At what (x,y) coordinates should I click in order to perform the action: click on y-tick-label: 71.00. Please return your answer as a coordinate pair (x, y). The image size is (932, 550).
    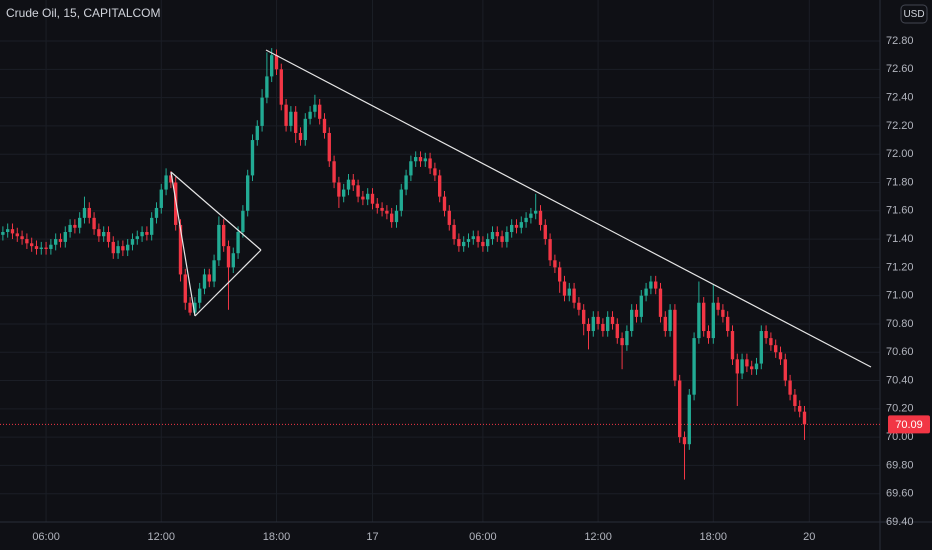
    Looking at the image, I should click on (900, 296).